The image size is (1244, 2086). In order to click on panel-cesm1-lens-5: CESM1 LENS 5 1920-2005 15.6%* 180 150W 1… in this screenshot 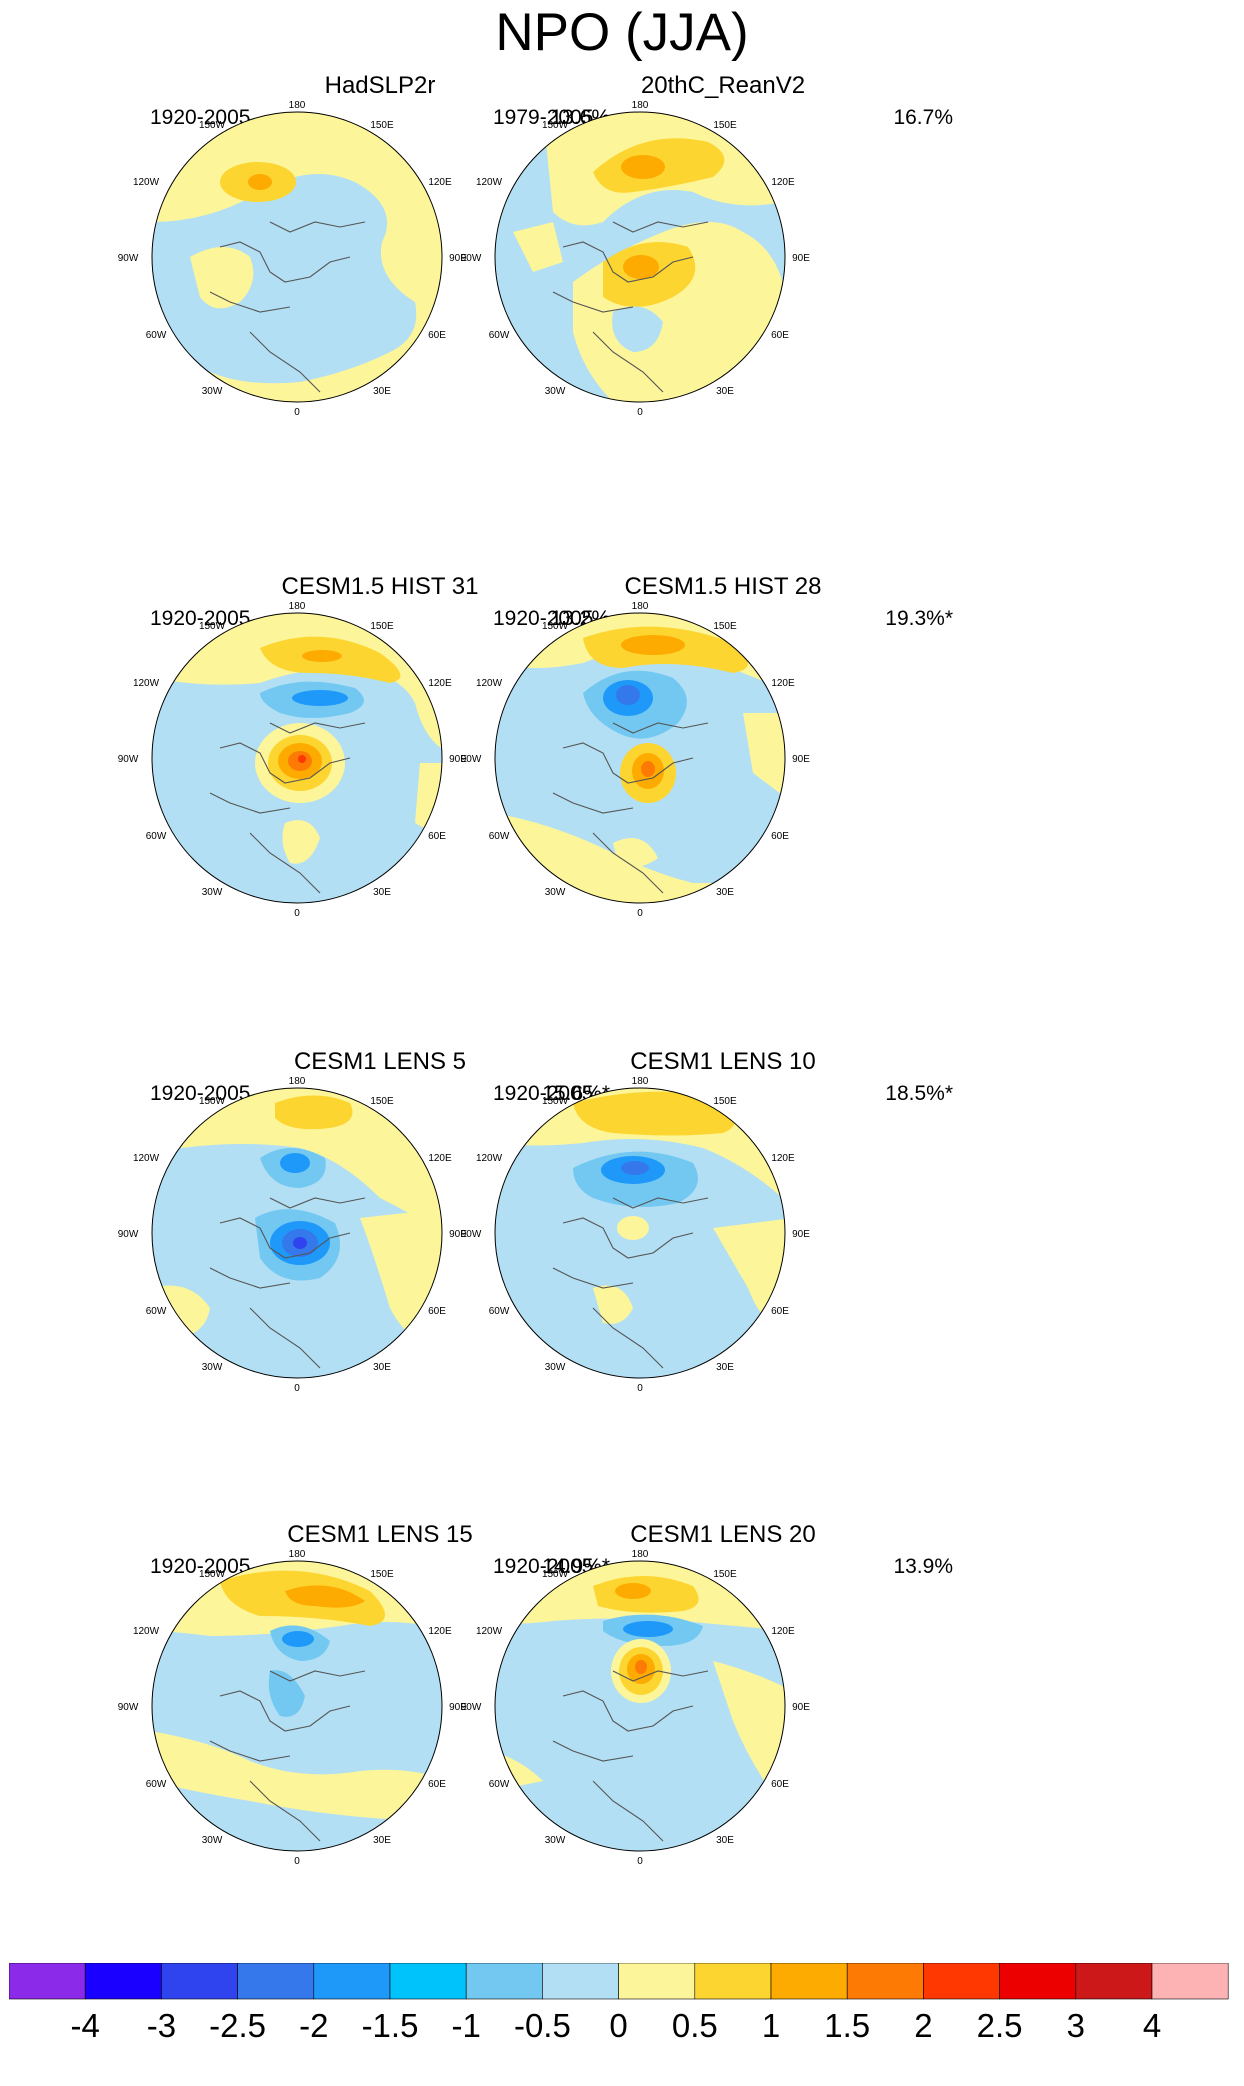, I will do `click(364, 1283)`.